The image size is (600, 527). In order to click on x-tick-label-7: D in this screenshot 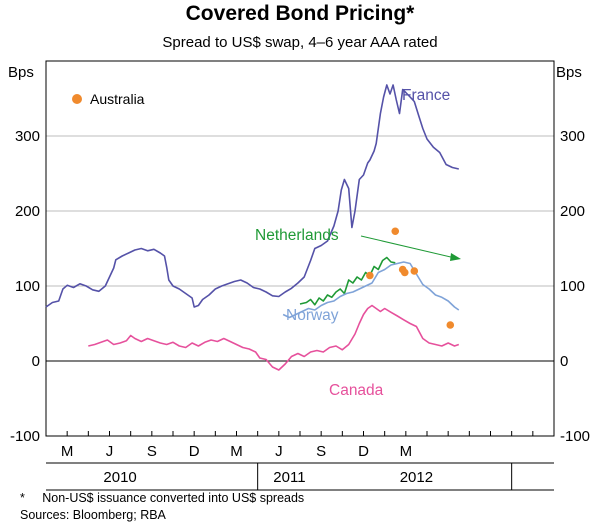, I will do `click(363, 451)`.